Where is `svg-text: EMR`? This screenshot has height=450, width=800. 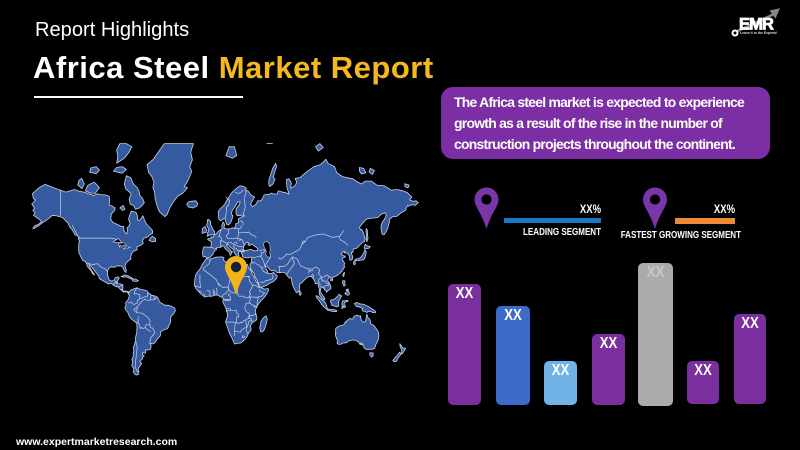 svg-text: EMR is located at coordinates (756, 24).